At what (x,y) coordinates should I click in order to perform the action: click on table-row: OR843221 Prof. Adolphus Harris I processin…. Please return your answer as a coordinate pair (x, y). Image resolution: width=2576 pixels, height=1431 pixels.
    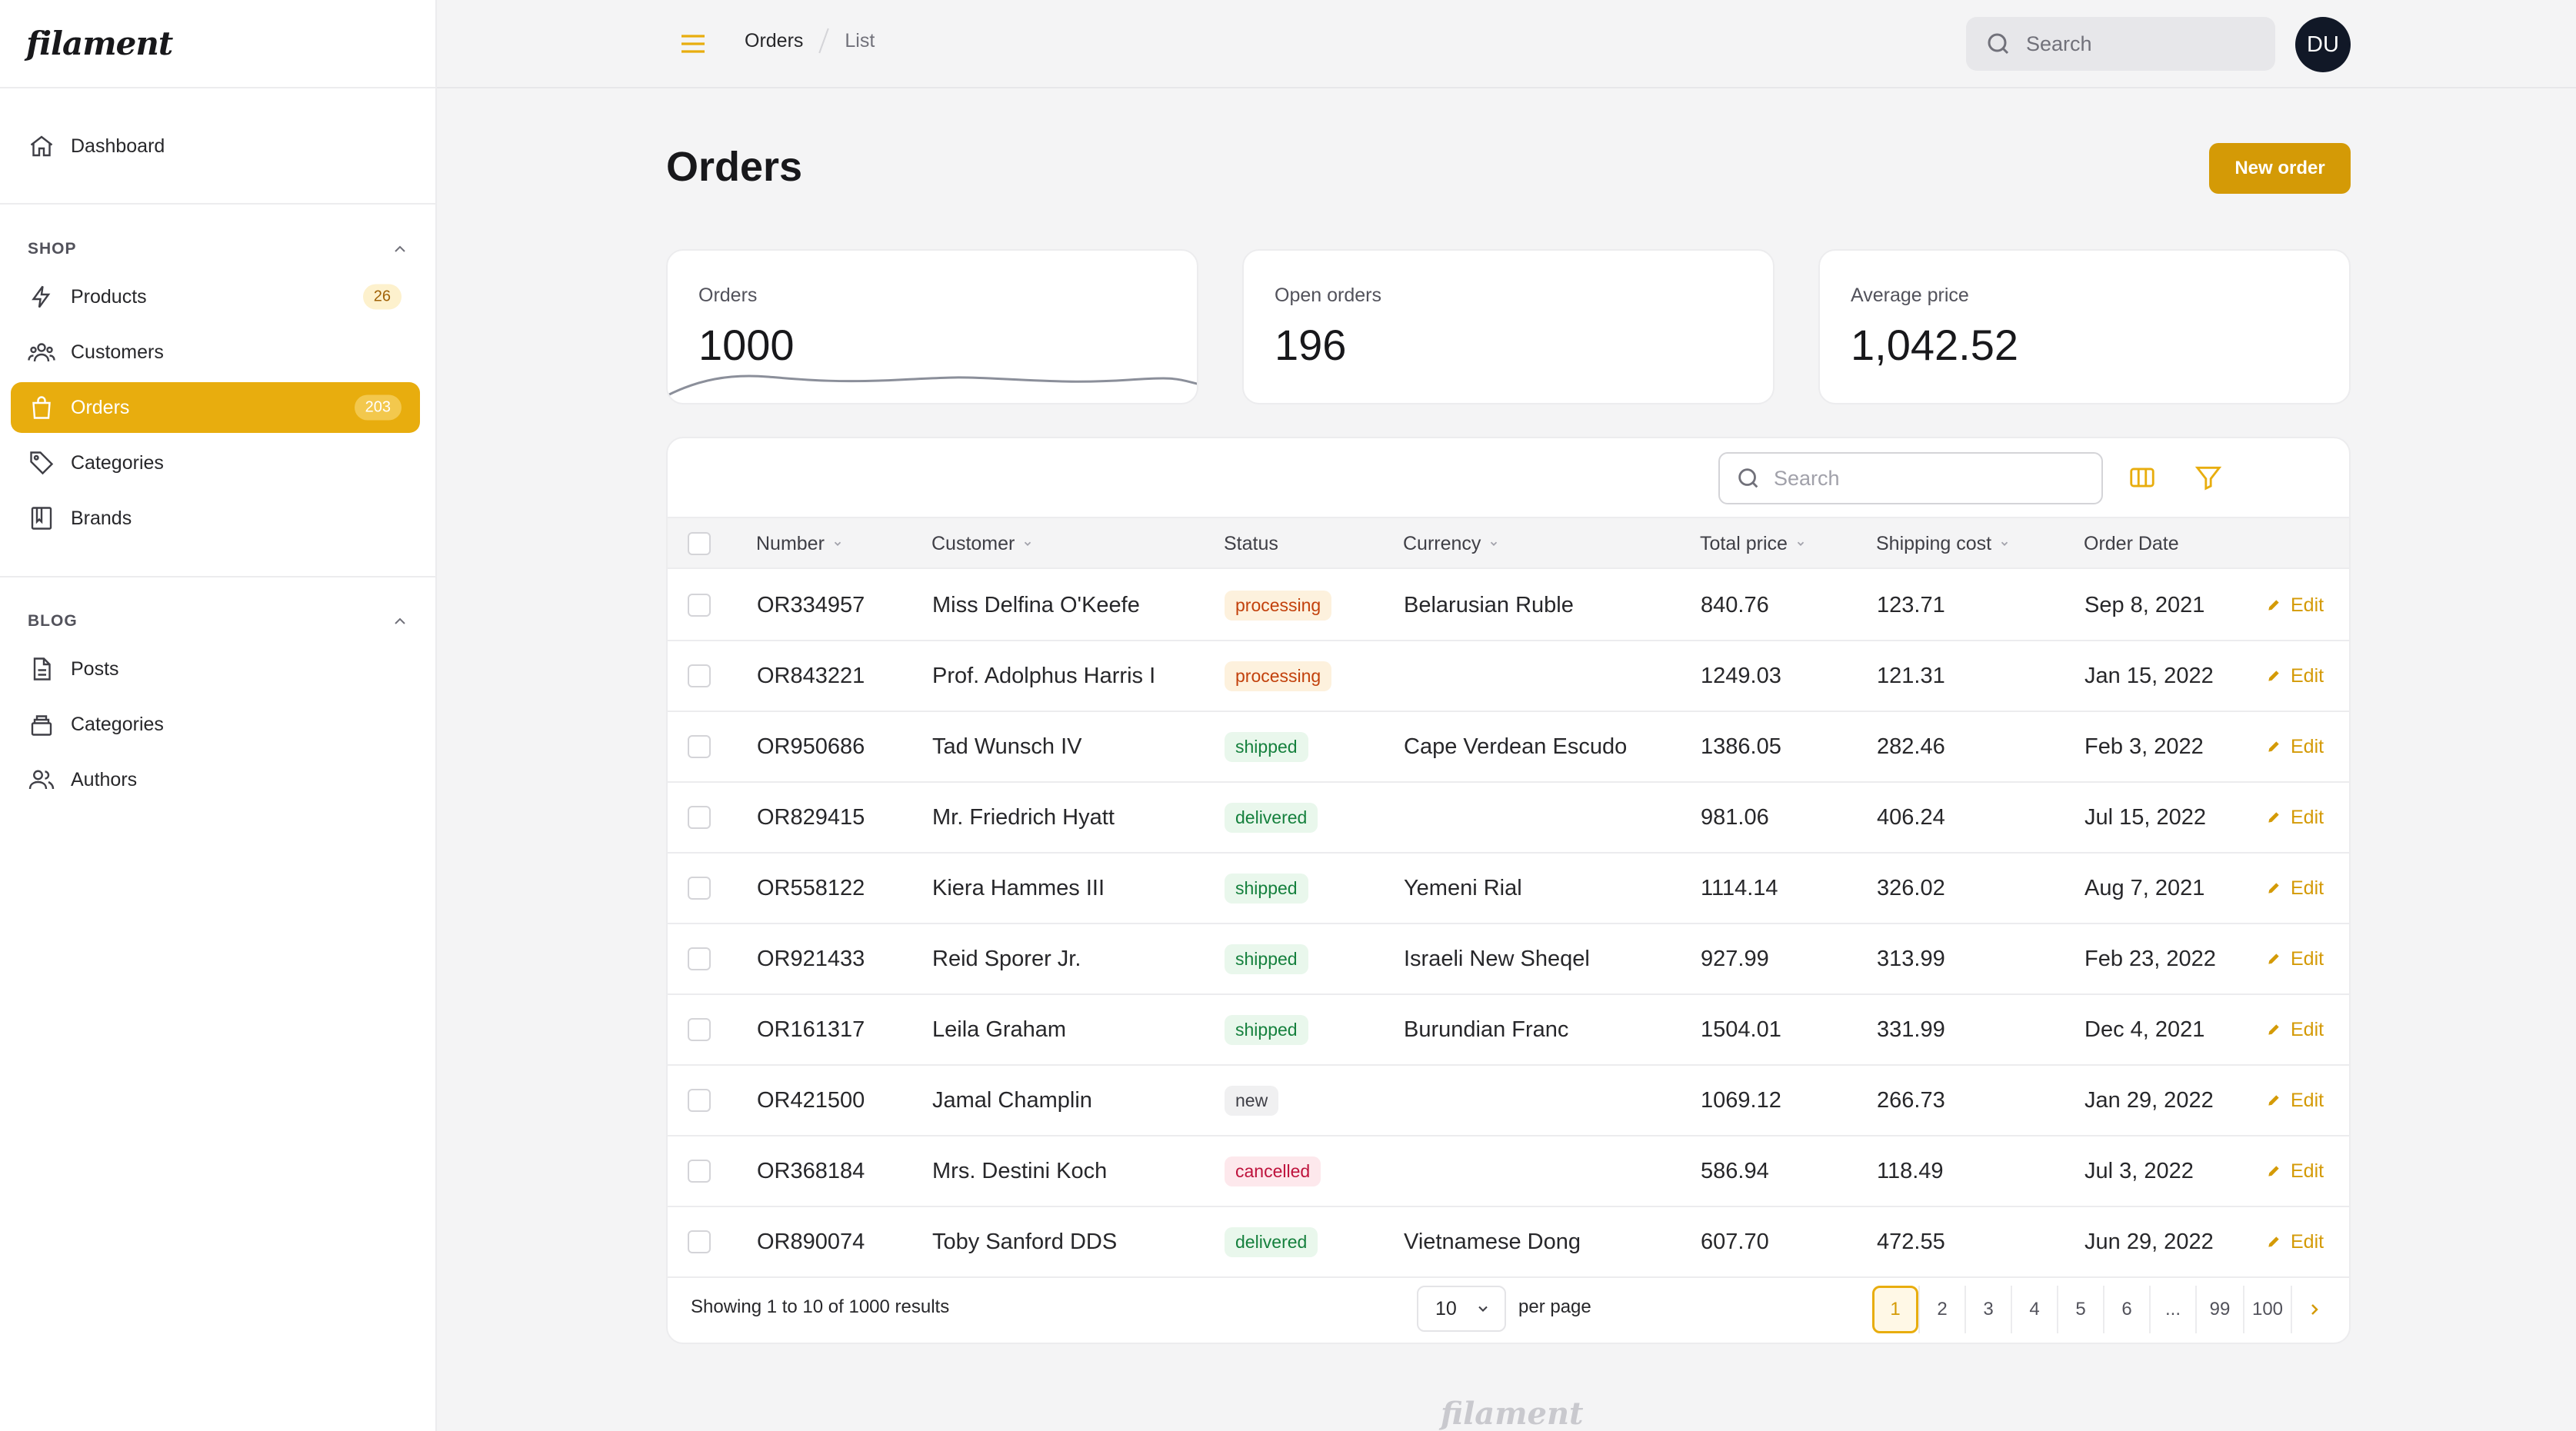
    Looking at the image, I should click on (1508, 677).